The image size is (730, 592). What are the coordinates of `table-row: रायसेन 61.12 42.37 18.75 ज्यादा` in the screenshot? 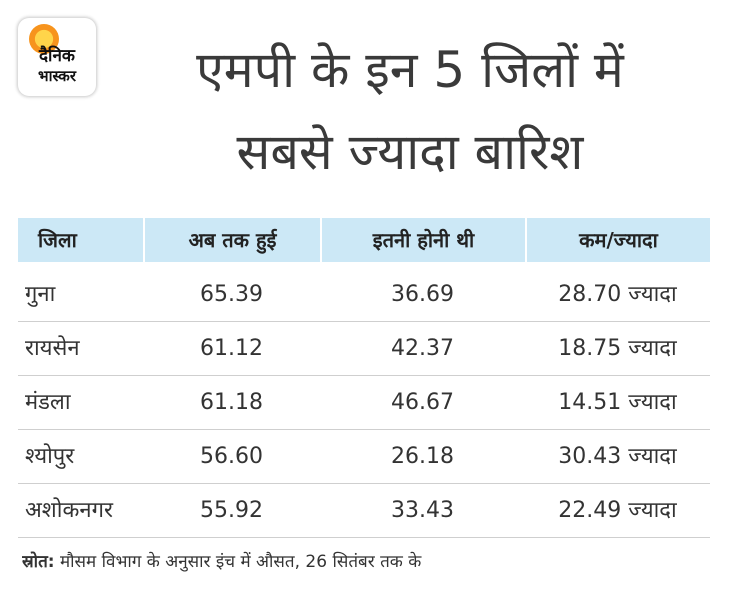 It's located at (364, 349).